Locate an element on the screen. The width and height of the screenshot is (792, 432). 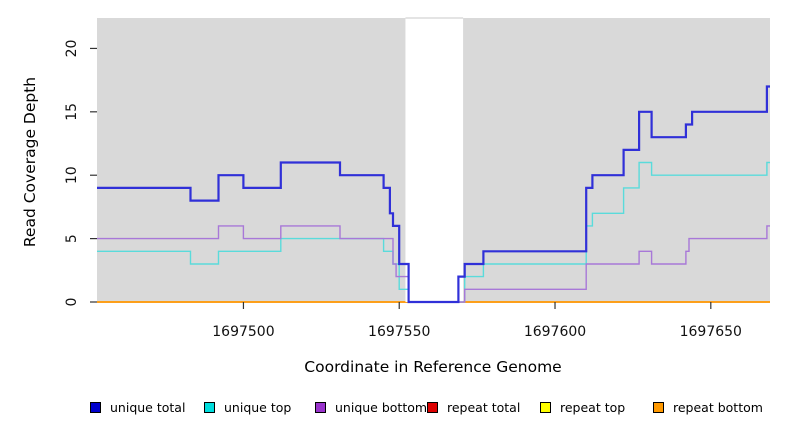
legend-label: unique total is located at coordinates (148, 407).